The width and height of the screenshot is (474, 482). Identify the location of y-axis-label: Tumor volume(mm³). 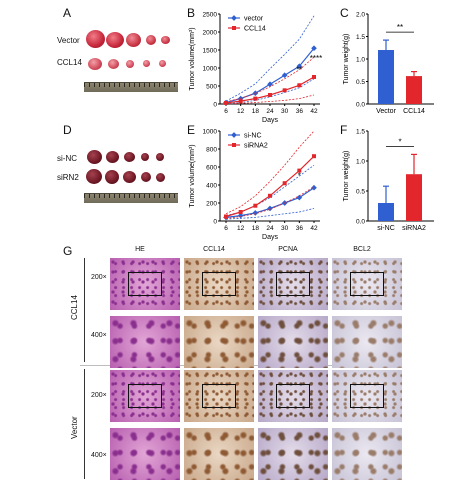
(192, 58).